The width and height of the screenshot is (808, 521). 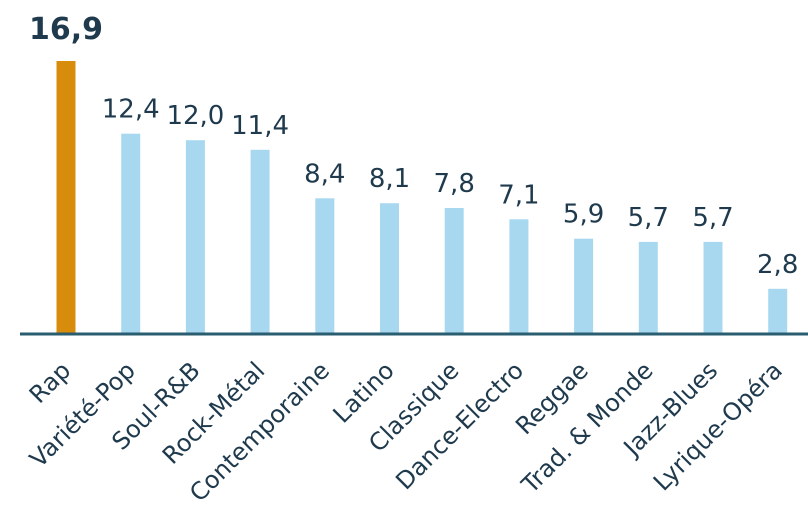 I want to click on value-label-1: 12,4, so click(x=131, y=110).